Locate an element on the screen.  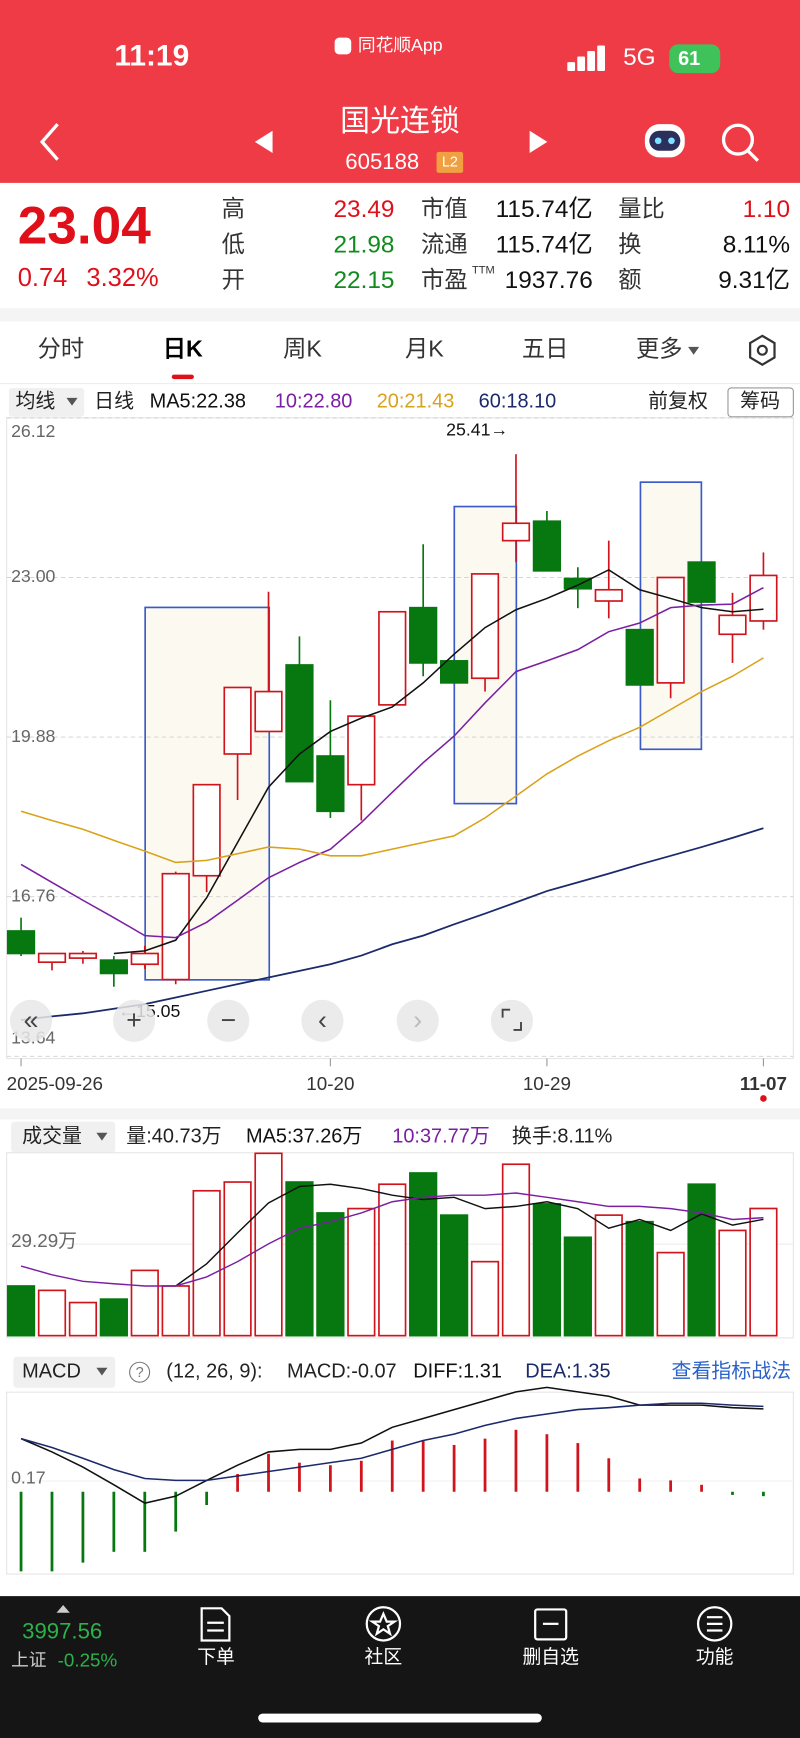
tab-indicator is located at coordinates (182, 377).